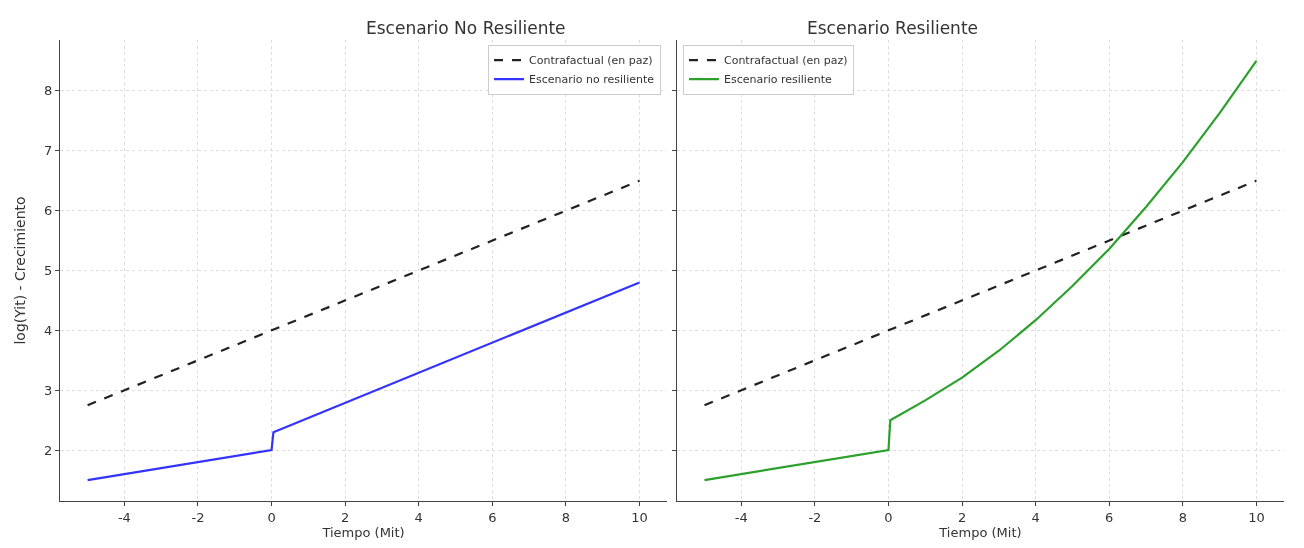 This screenshot has width=1304, height=548. I want to click on y-tick-label: 7, so click(48, 151).